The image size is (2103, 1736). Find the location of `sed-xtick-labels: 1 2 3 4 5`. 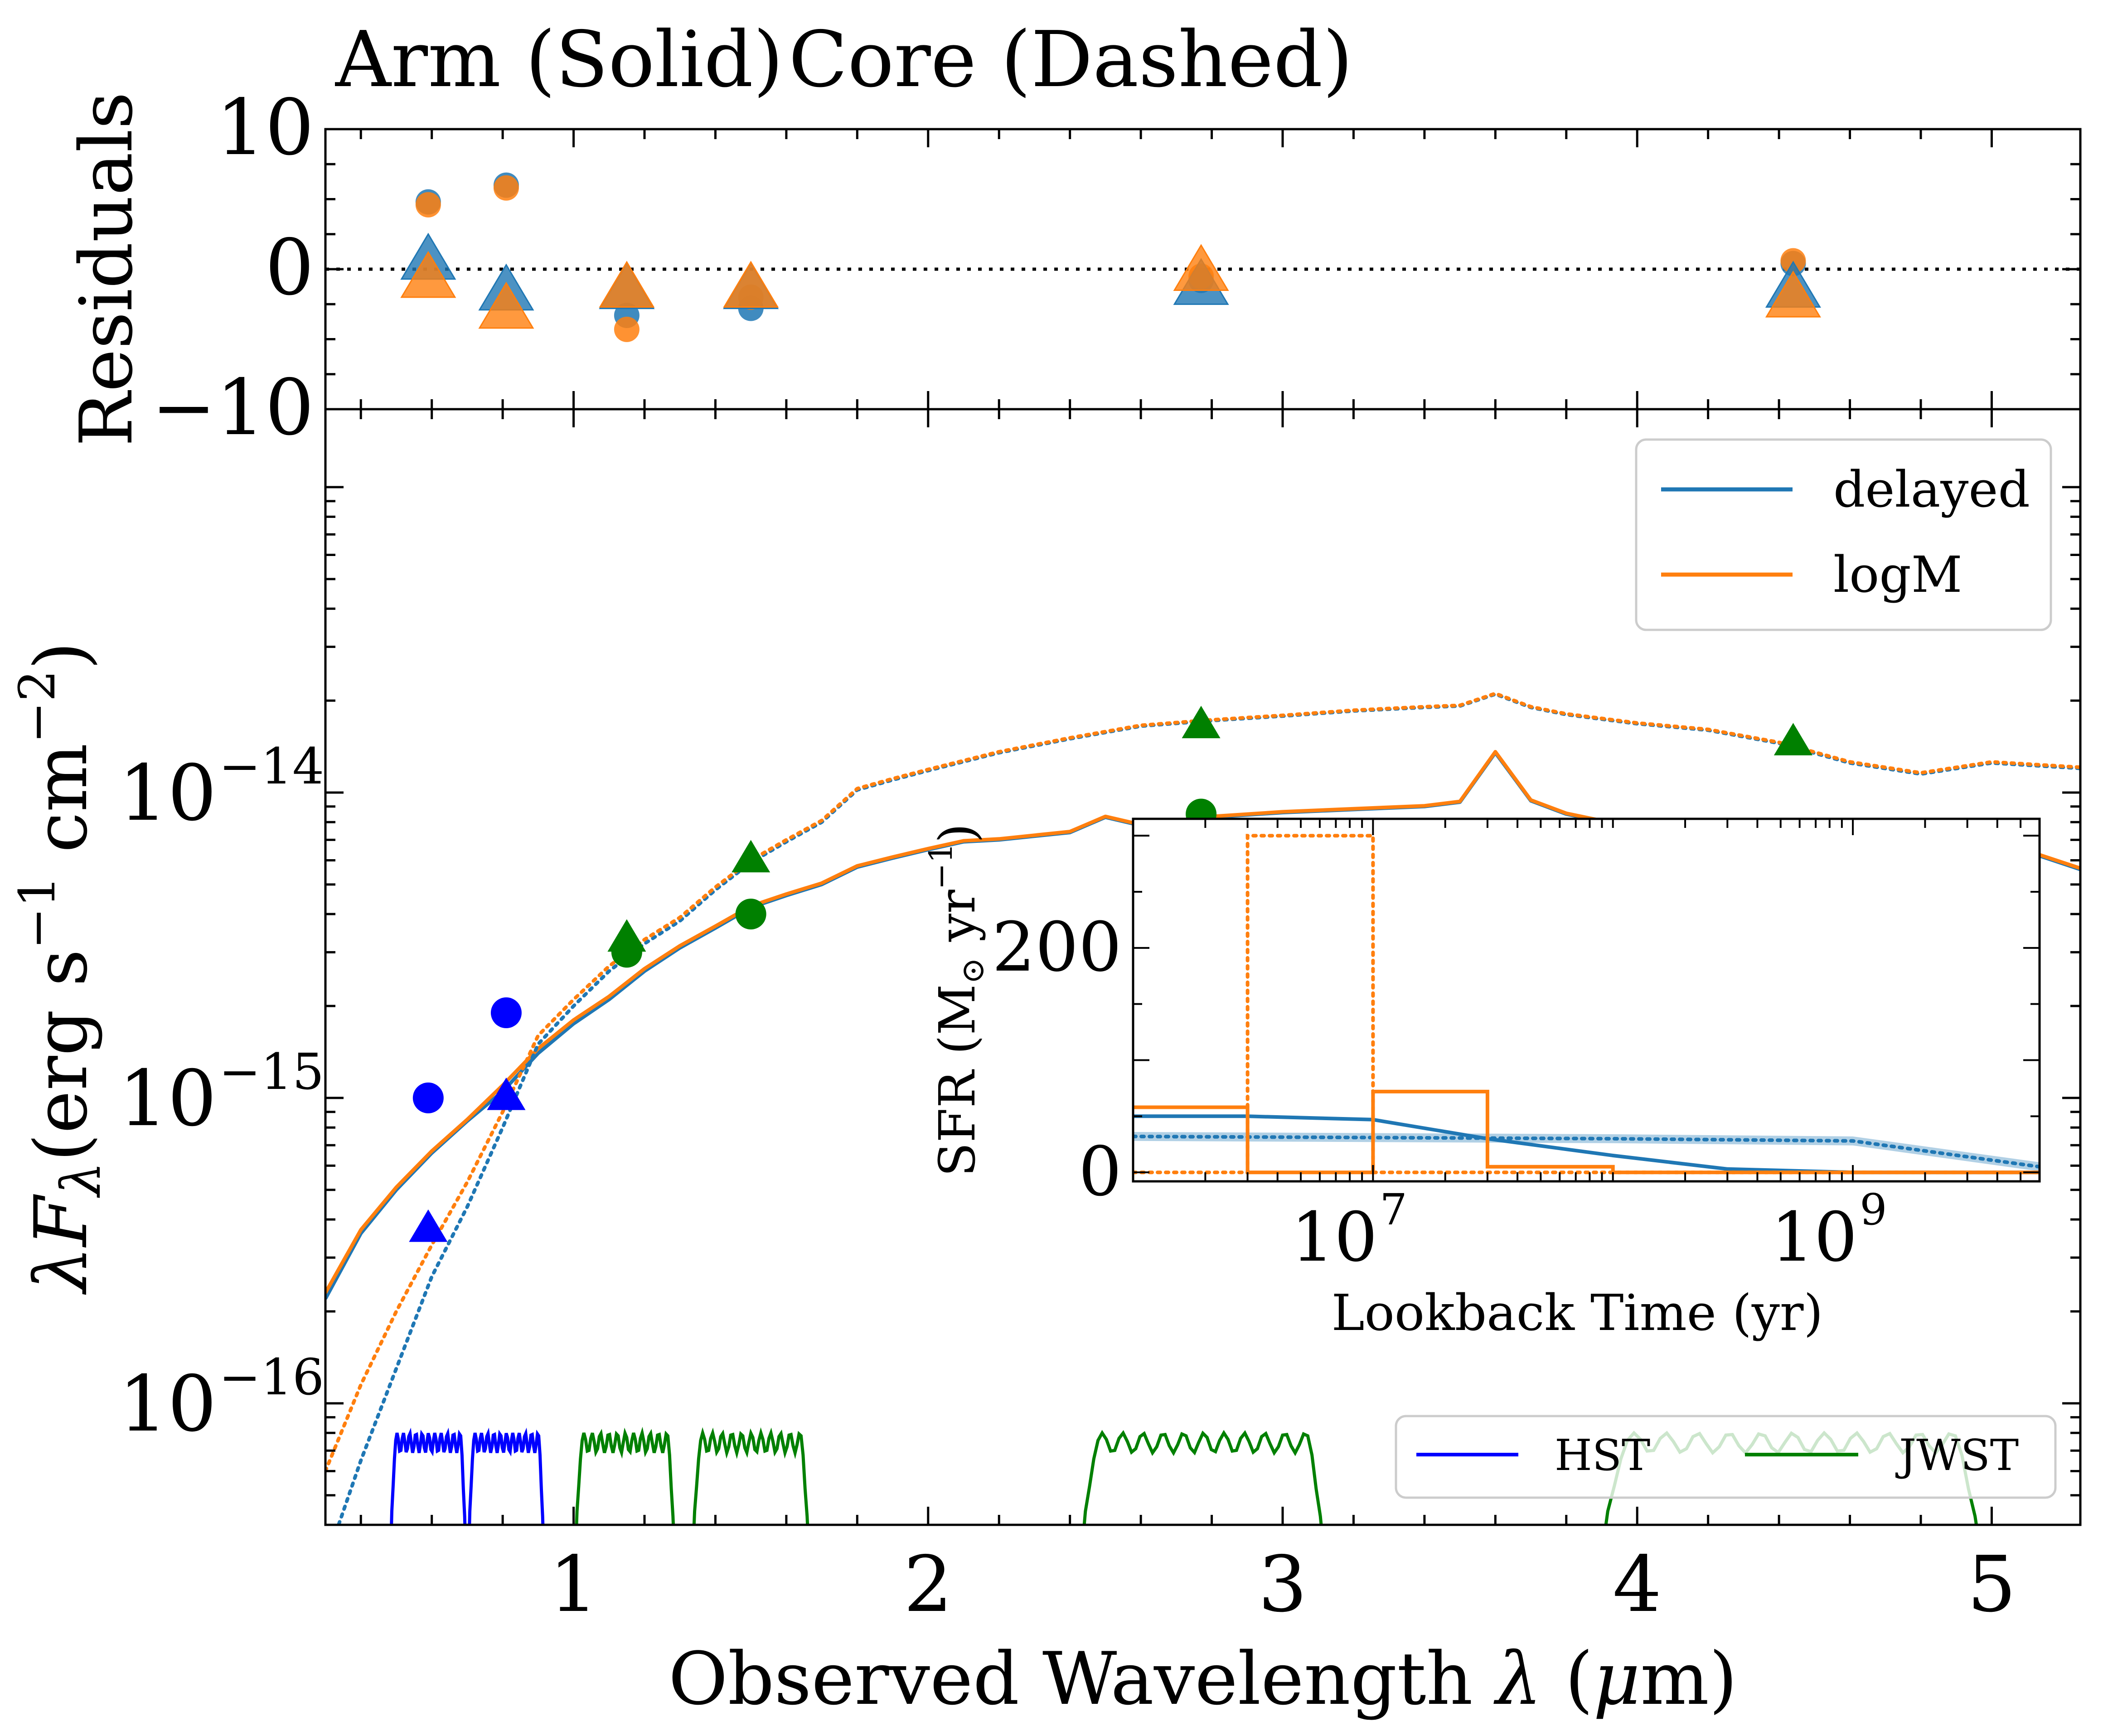

sed-xtick-labels: 1 2 3 4 5 is located at coordinates (1282, 1585).